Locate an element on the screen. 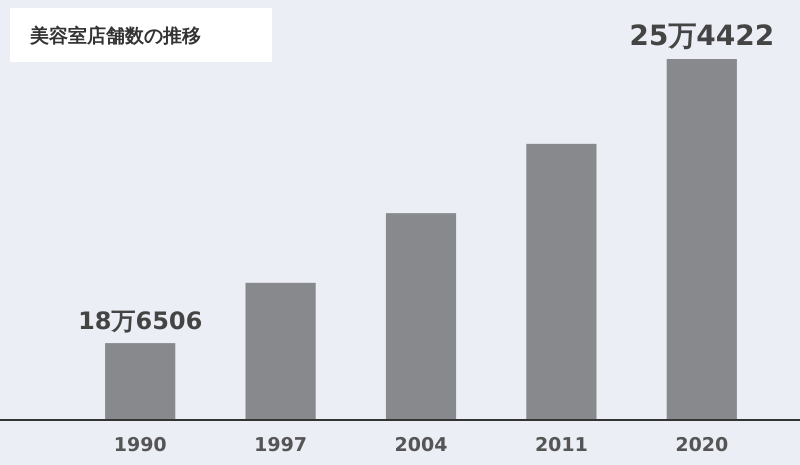  annotation: 18万6506 is located at coordinates (140, 321).